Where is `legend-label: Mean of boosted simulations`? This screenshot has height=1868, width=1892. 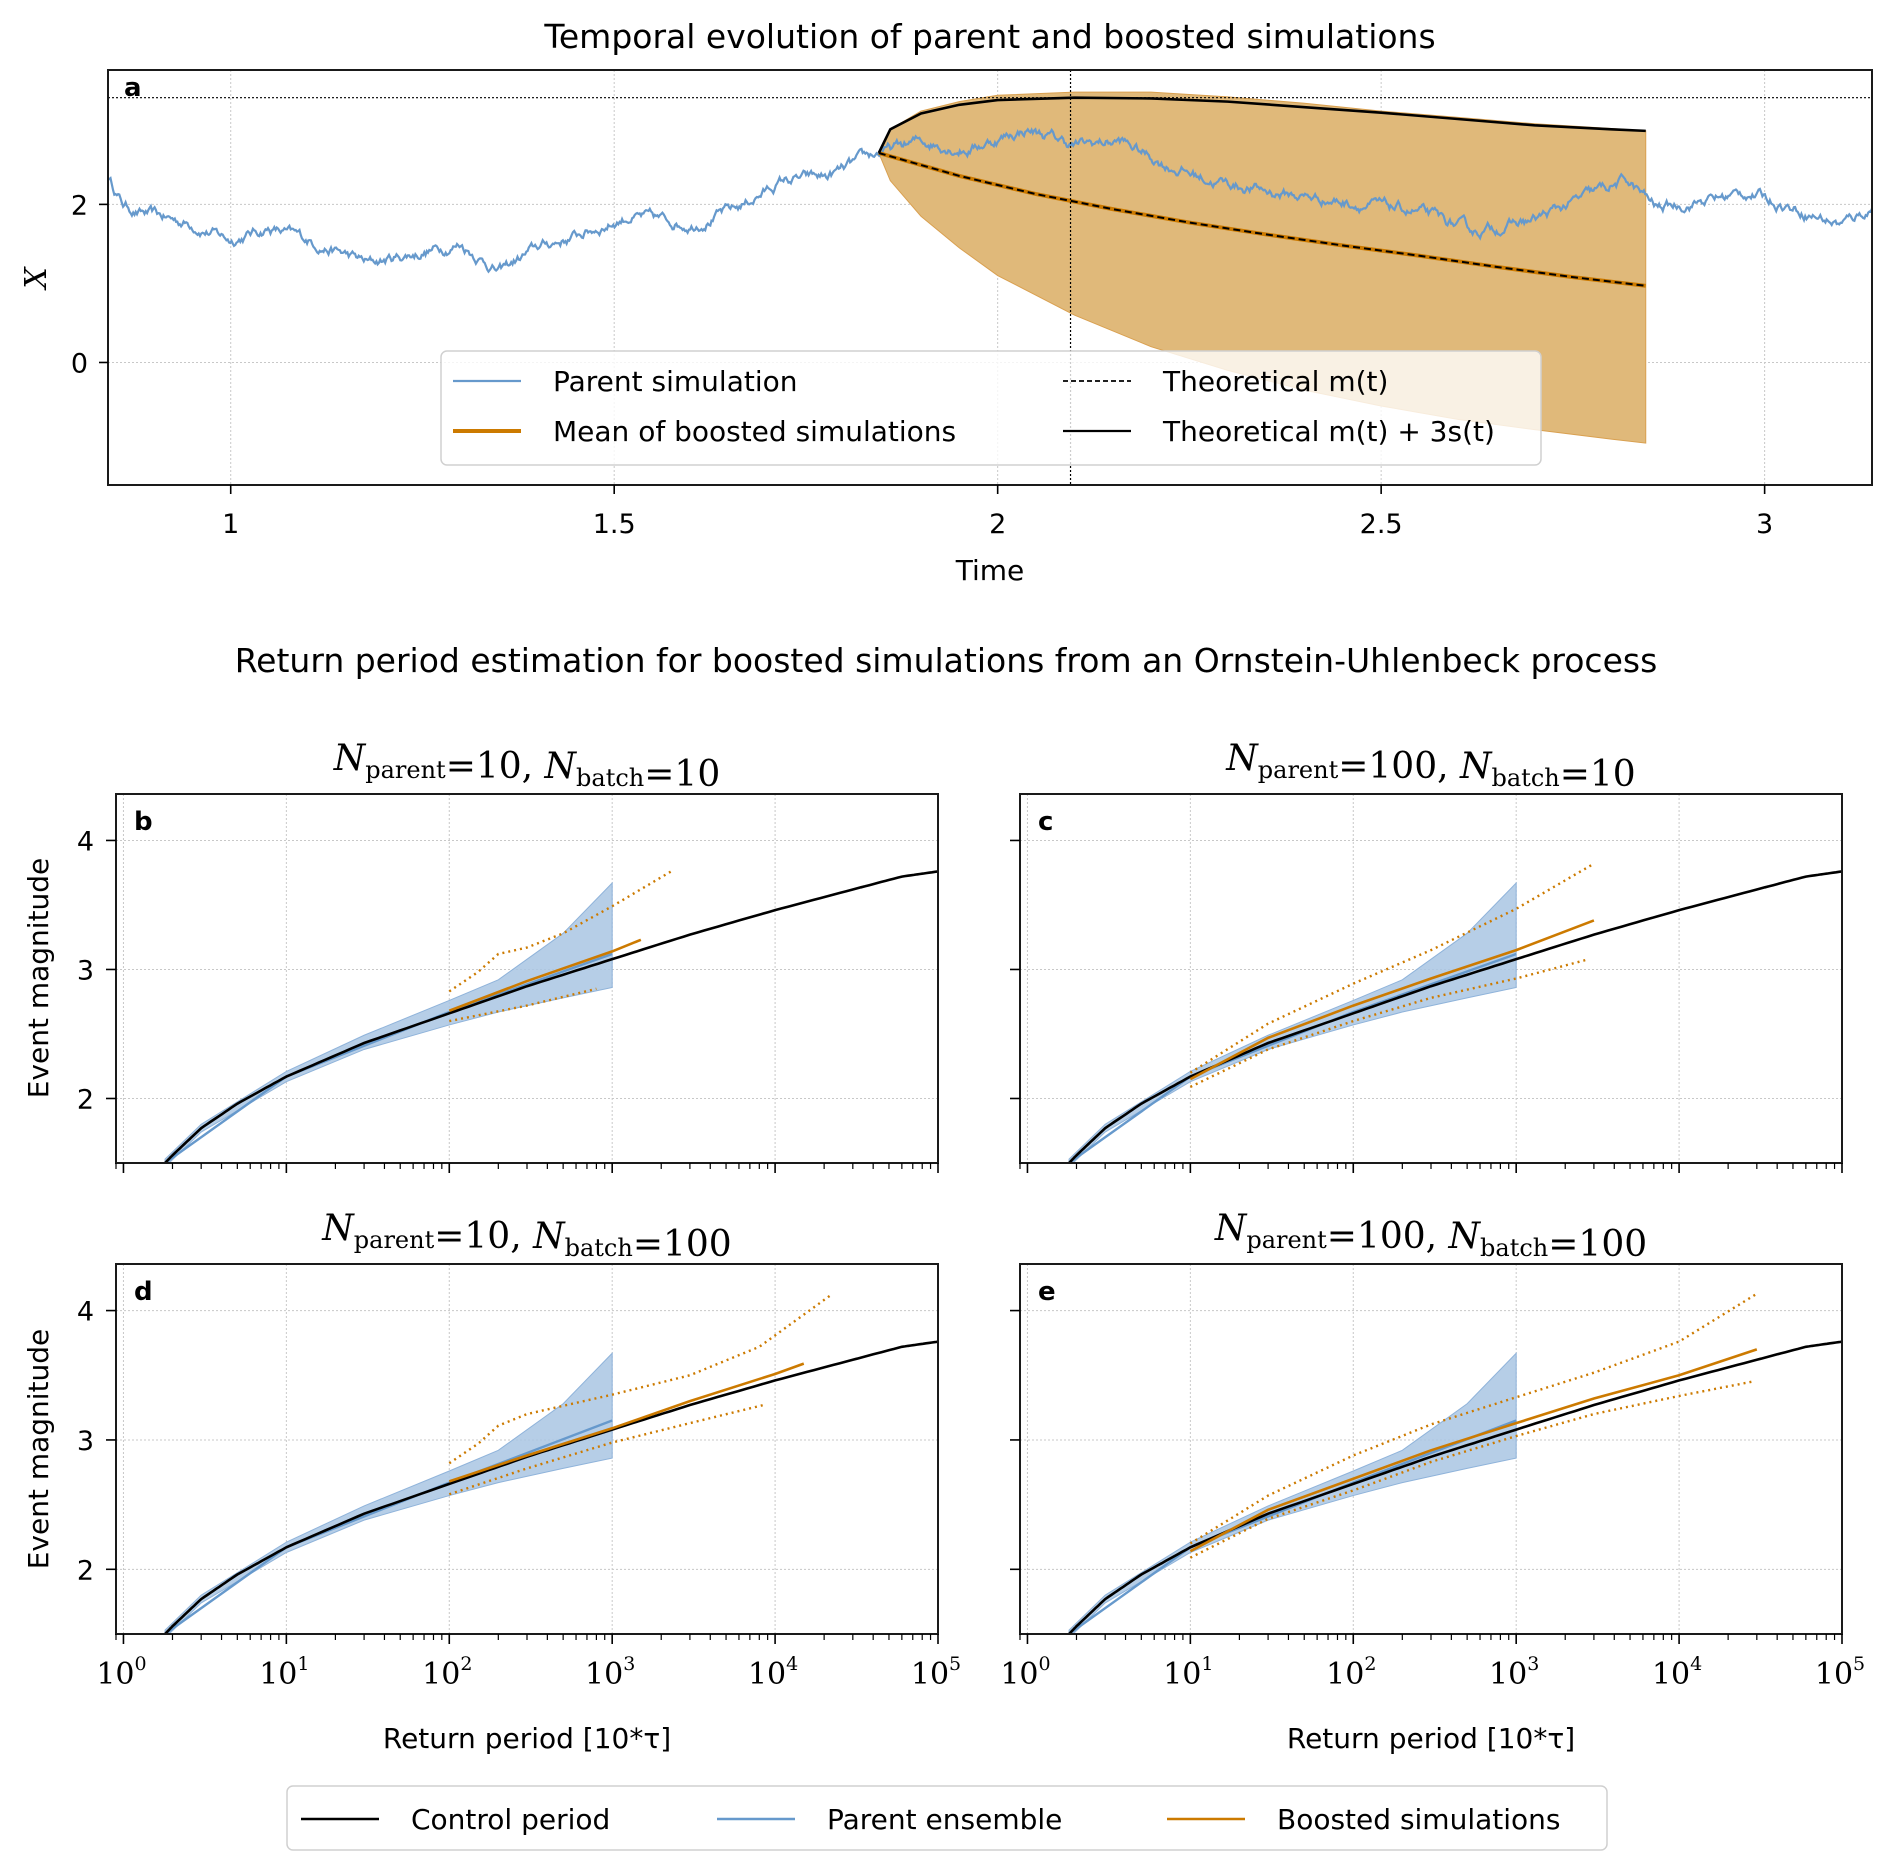 legend-label: Mean of boosted simulations is located at coordinates (754, 431).